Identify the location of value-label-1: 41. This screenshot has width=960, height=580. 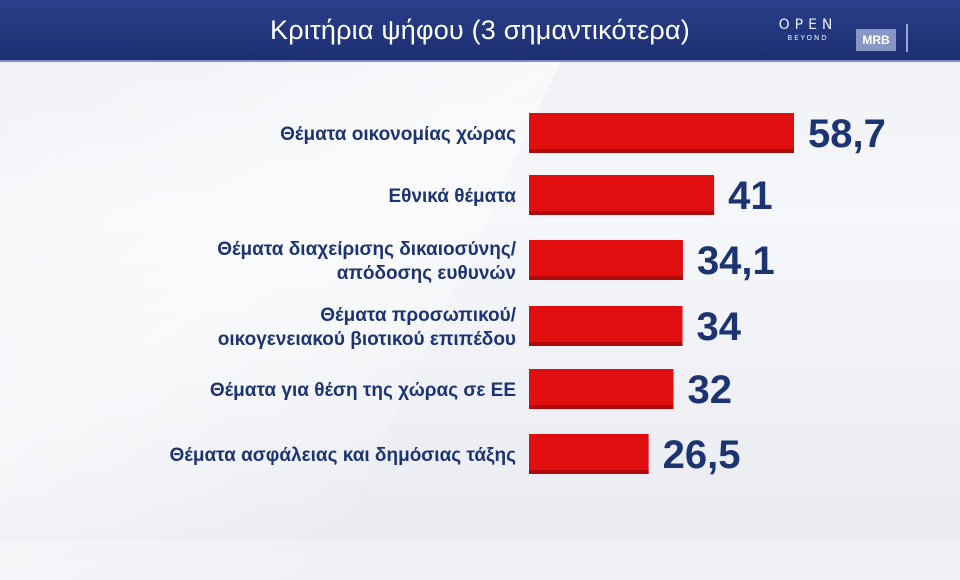
(750, 196).